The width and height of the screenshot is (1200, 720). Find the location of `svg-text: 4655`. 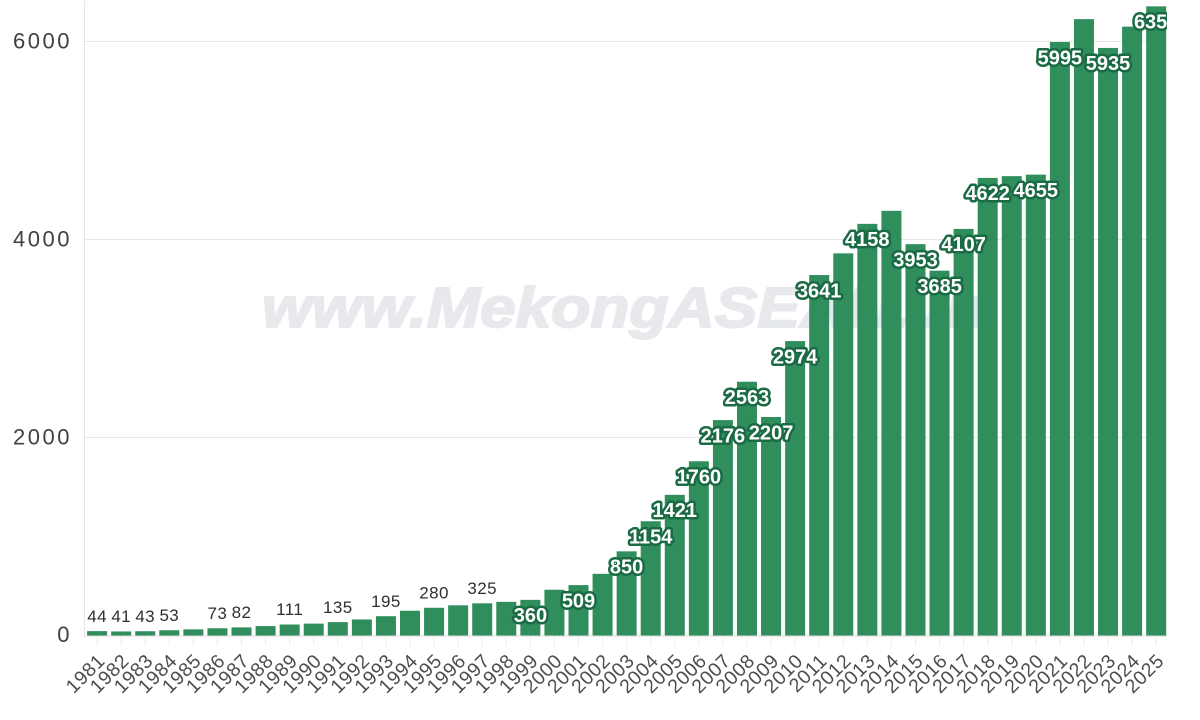

svg-text: 4655 is located at coordinates (1036, 191).